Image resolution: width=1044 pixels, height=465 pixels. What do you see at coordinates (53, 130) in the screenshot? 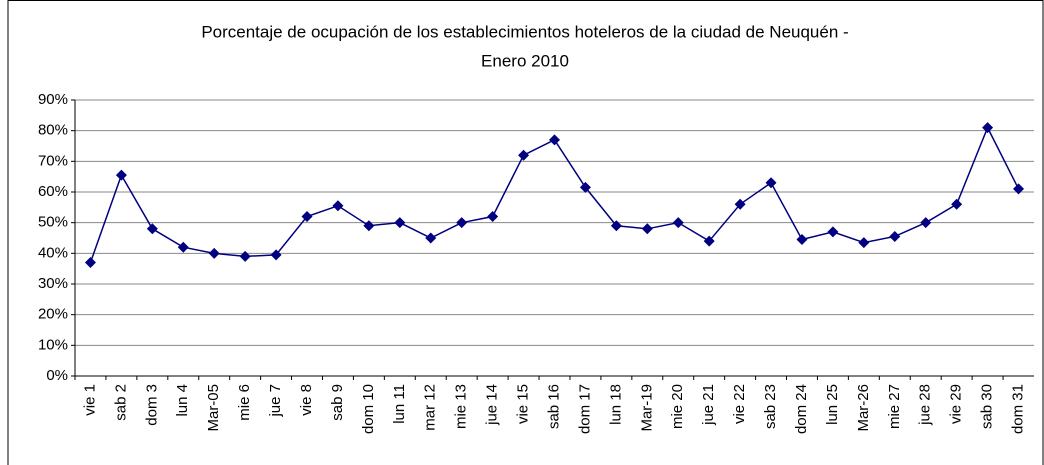
I see `y-tick-label: 80%` at bounding box center [53, 130].